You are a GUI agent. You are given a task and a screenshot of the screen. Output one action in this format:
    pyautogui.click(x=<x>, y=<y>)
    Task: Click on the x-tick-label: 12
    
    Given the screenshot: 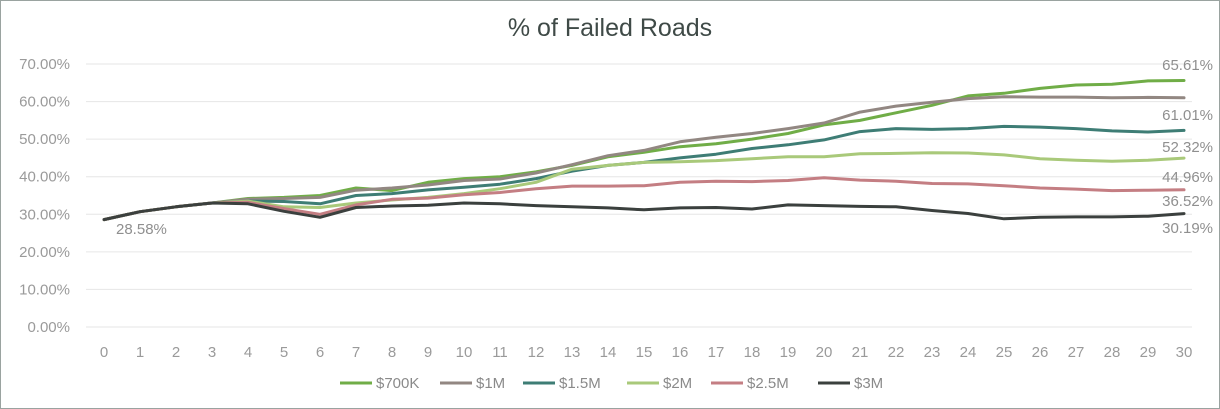 What is the action you would take?
    pyautogui.click(x=536, y=352)
    